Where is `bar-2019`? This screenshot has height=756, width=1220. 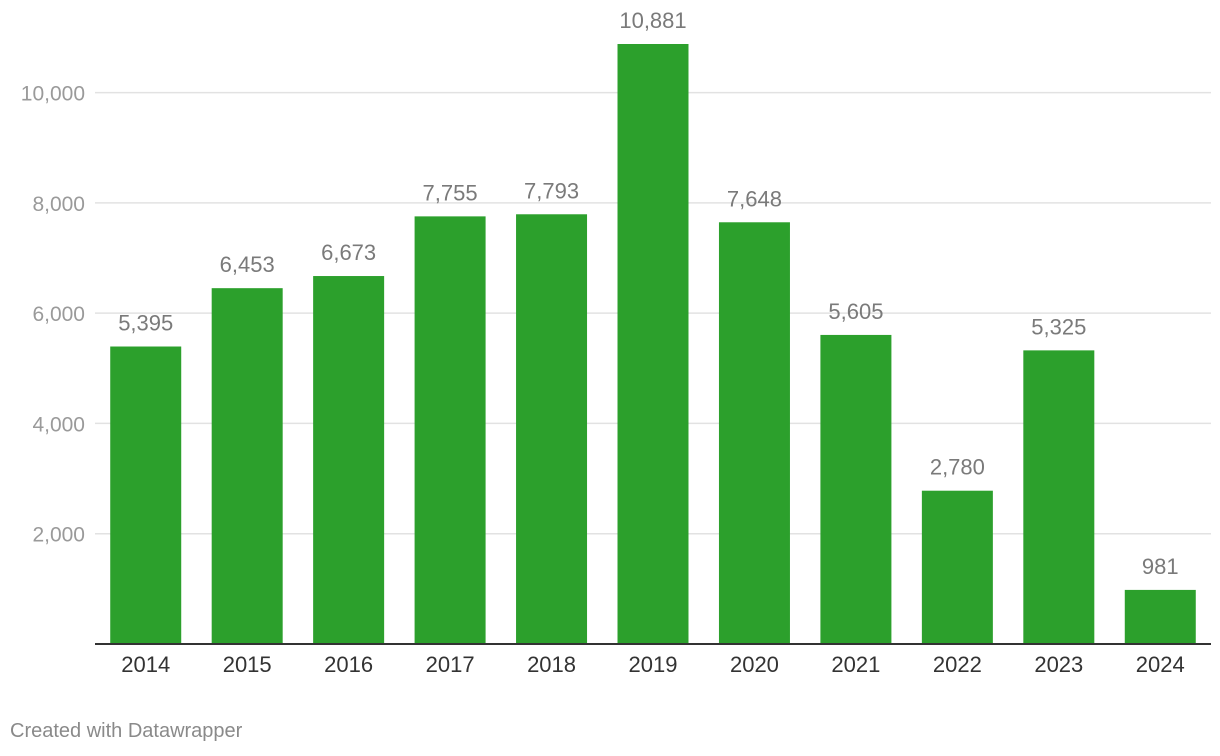
bar-2019 is located at coordinates (653, 344).